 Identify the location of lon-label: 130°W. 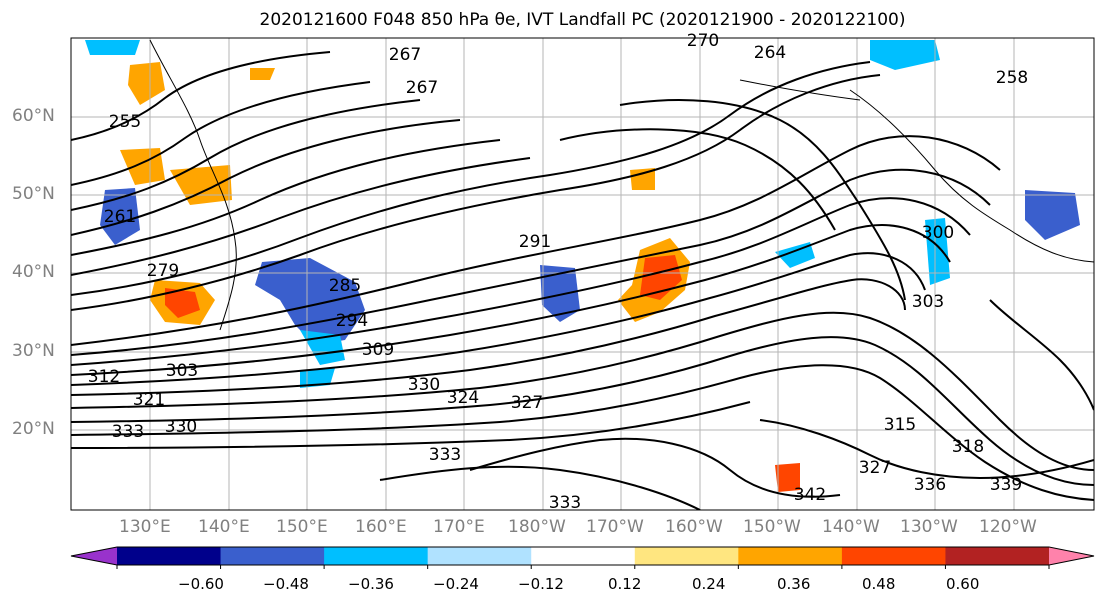
(929, 527).